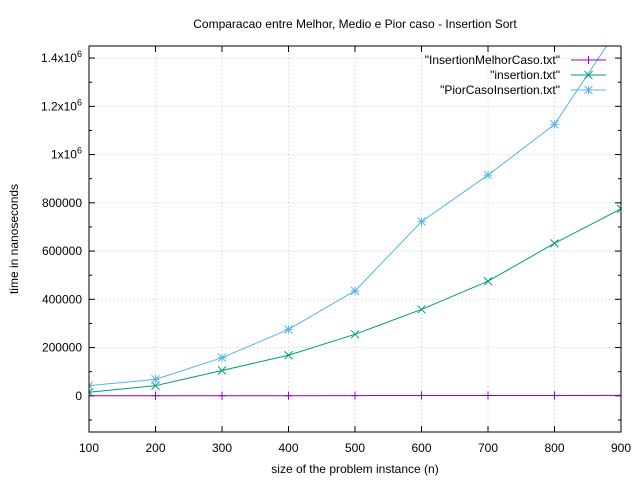 This screenshot has height=480, width=640. Describe the element at coordinates (89, 448) in the screenshot. I see `x-tick-label: 100` at that location.